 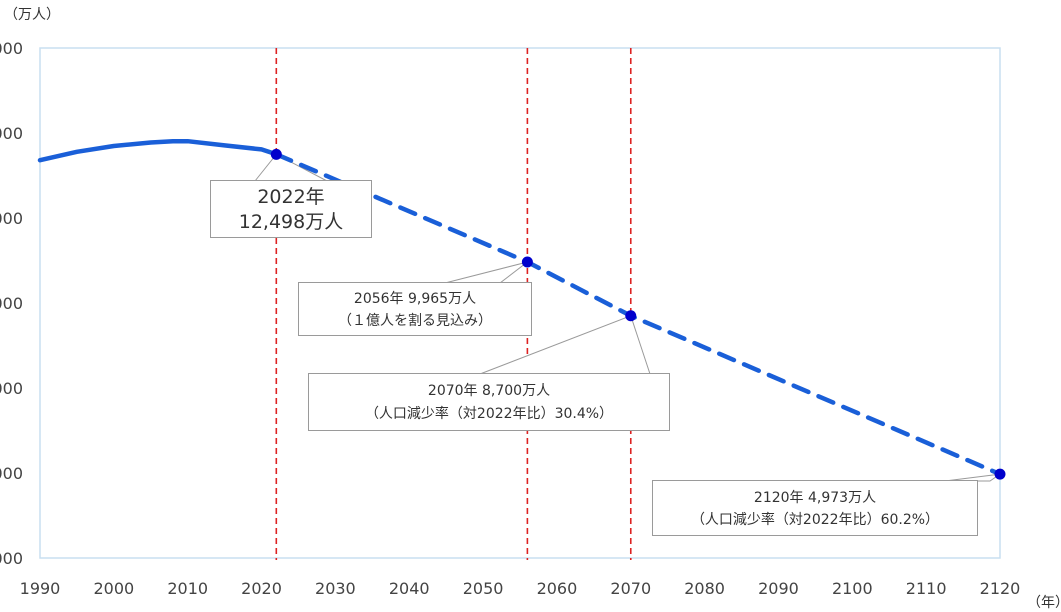 I want to click on x-axis-label: （年）, so click(x=1044, y=603).